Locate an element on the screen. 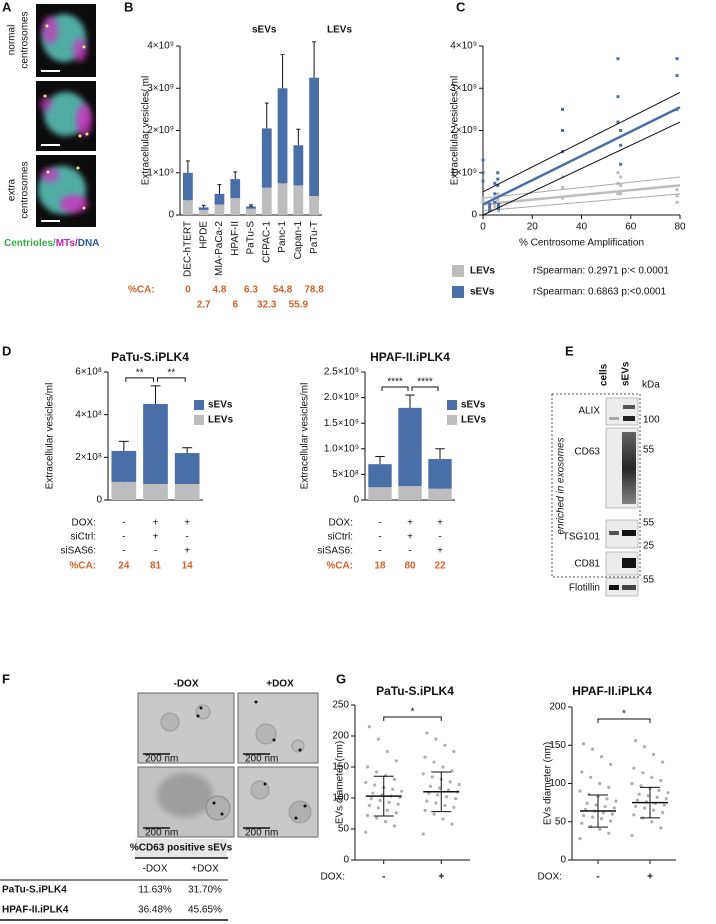 Image resolution: width=716 pixels, height=924 pixels. y-axis-label: Extracellular vesicles/ml is located at coordinates (50, 436).